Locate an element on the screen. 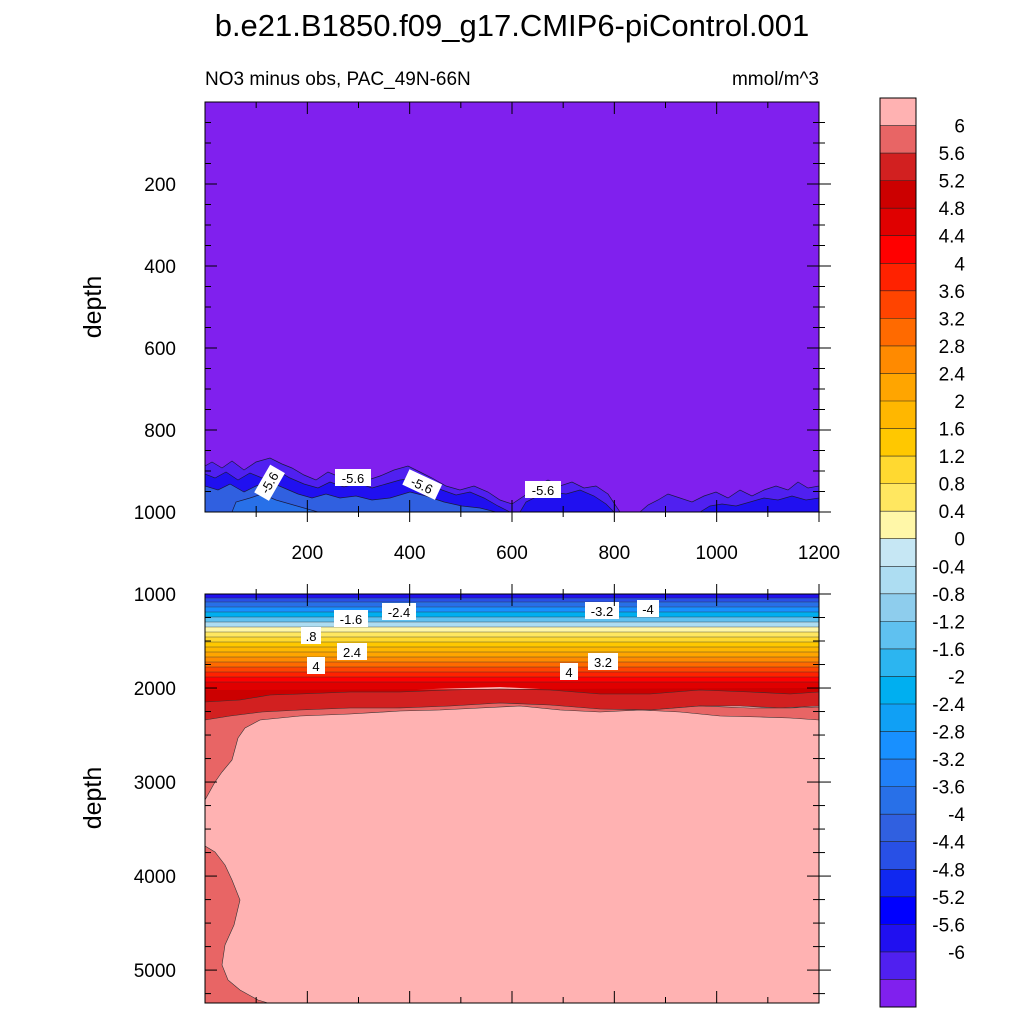 This screenshot has height=1024, width=1024. svg-text: 2.4 is located at coordinates (352, 652).